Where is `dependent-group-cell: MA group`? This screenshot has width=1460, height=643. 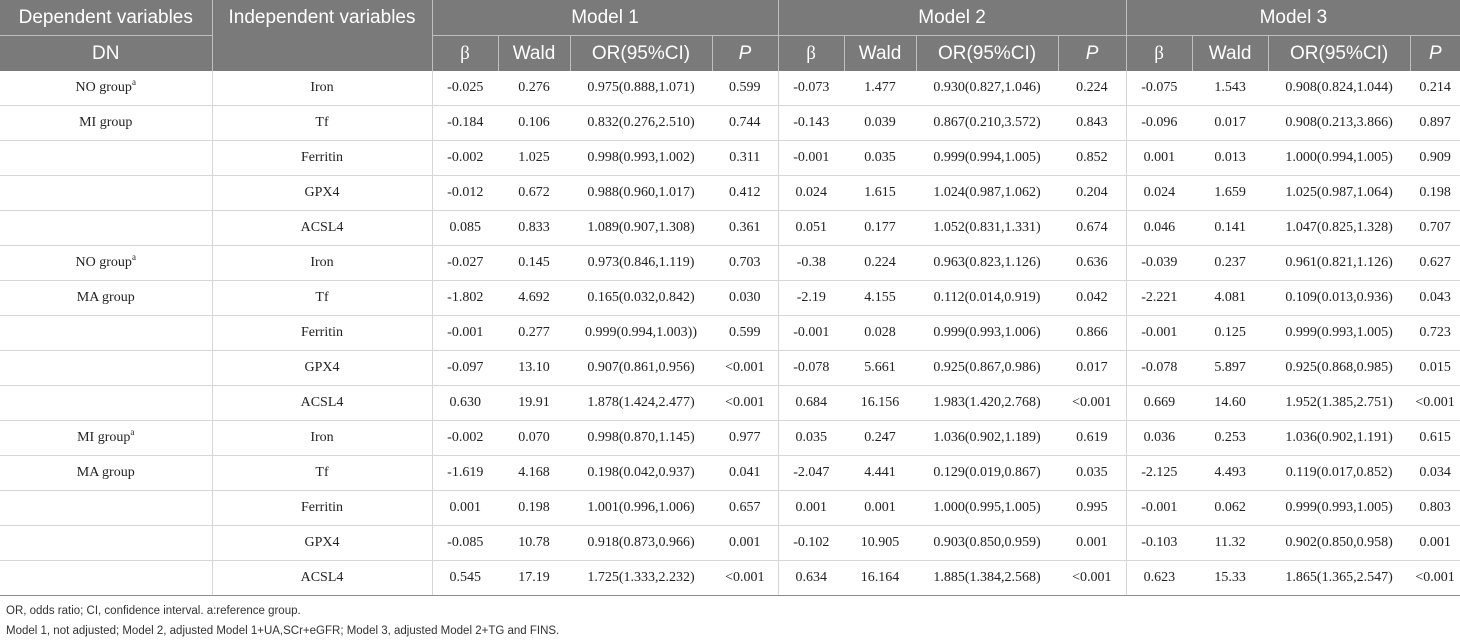
dependent-group-cell: MA group is located at coordinates (106, 298).